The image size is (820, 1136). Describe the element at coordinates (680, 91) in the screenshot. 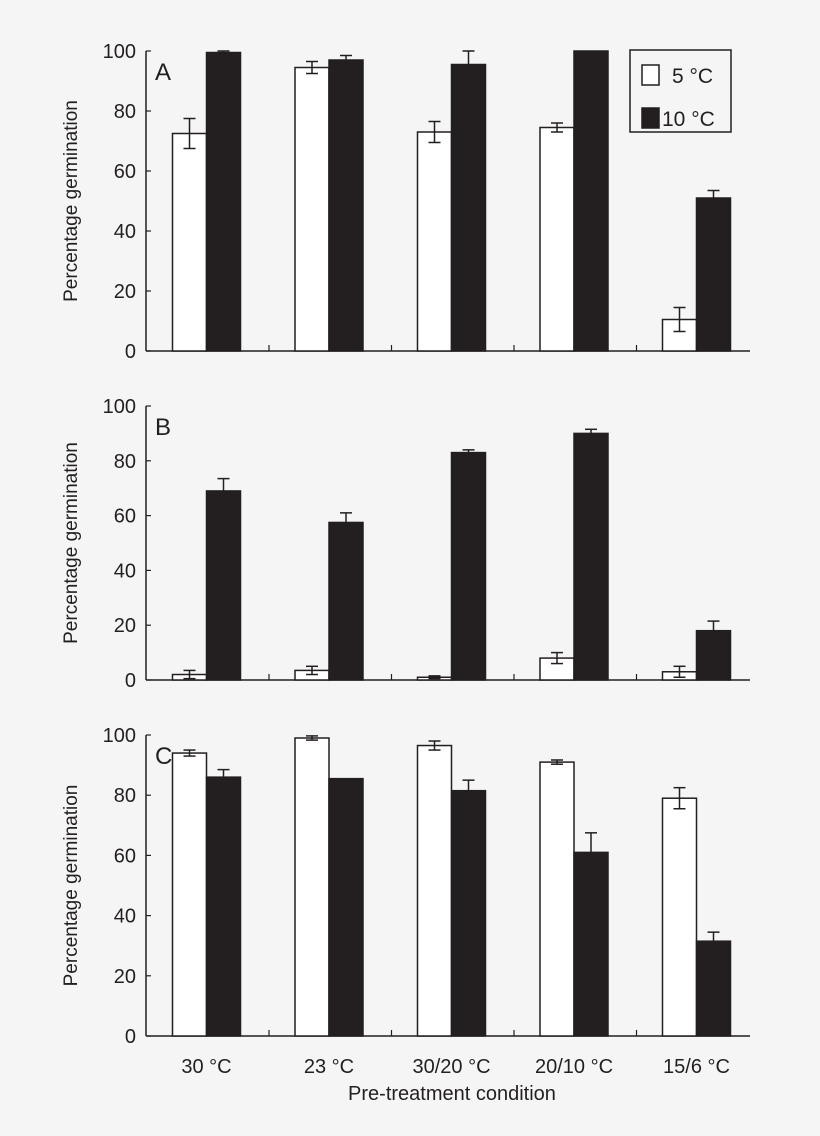

I see `legend-box` at that location.